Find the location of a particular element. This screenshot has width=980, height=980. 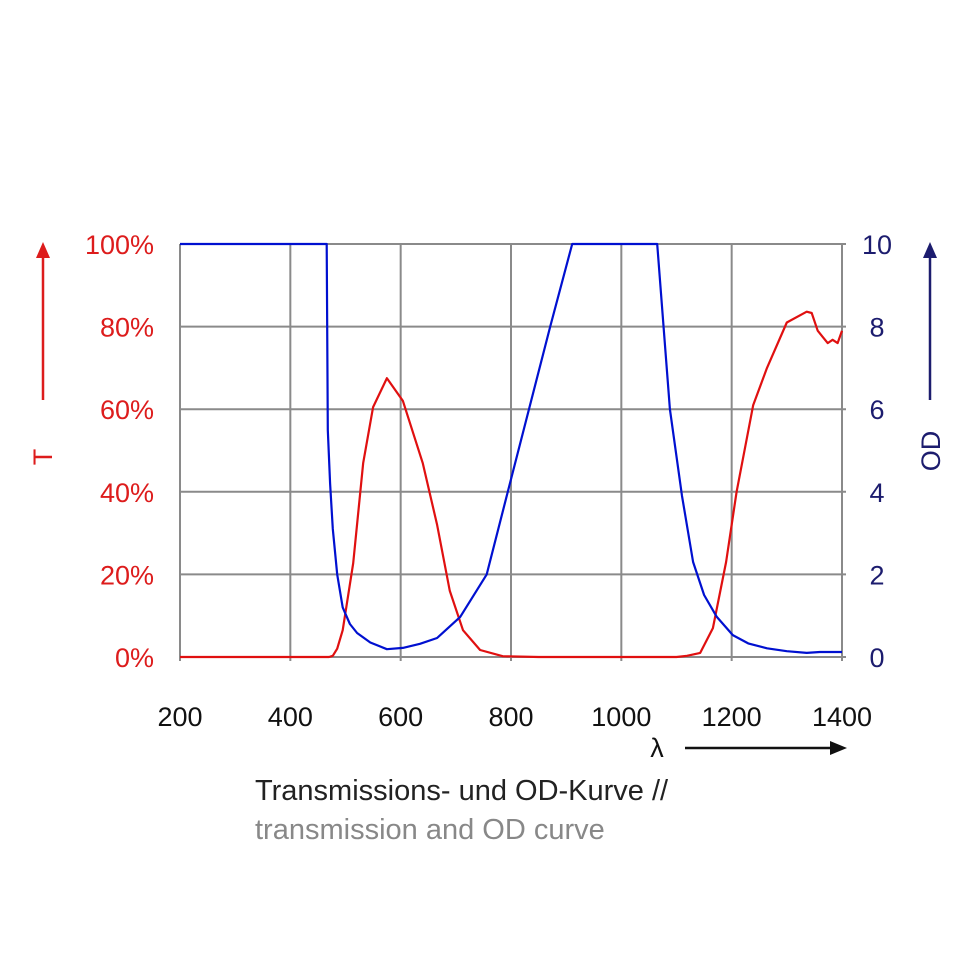

y-tick-label-right: 4 is located at coordinates (876, 493).